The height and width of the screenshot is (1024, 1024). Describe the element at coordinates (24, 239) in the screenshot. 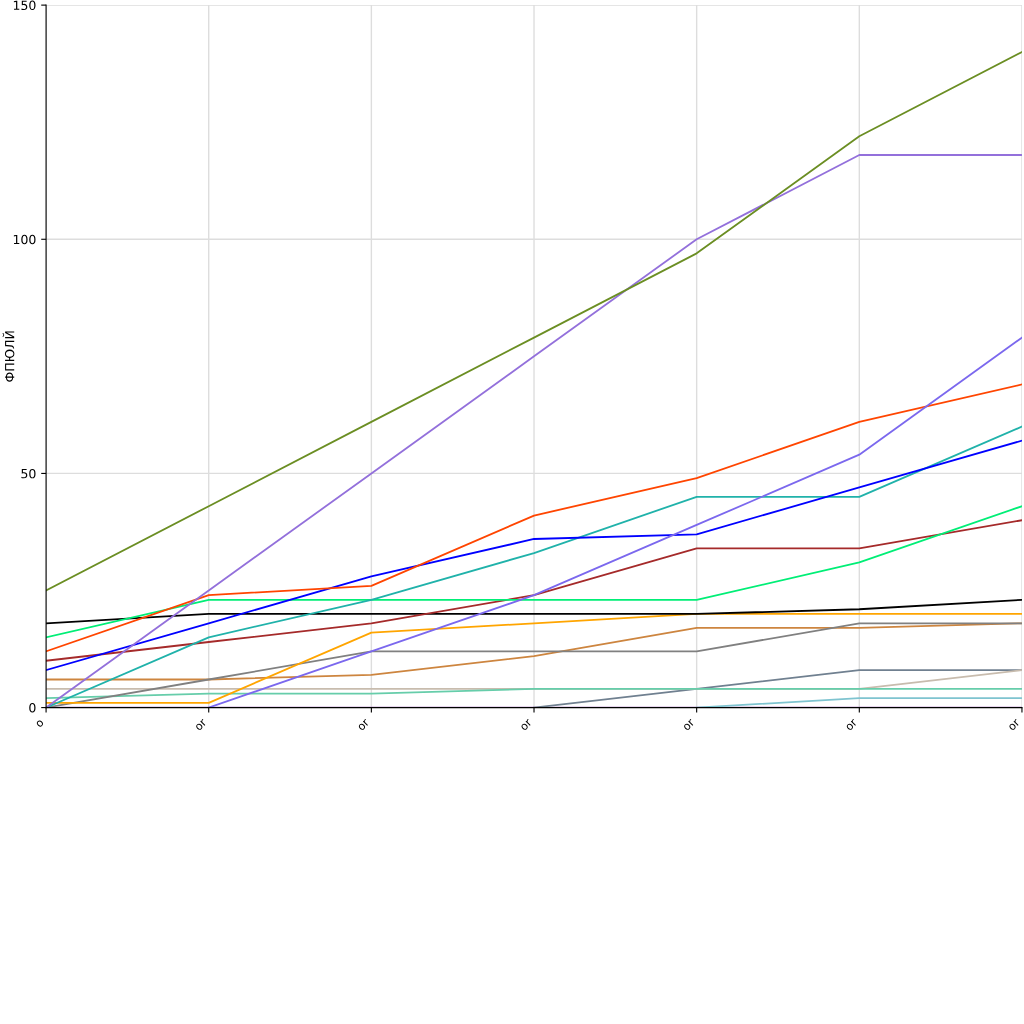

I see `y-tick-label: 100` at that location.